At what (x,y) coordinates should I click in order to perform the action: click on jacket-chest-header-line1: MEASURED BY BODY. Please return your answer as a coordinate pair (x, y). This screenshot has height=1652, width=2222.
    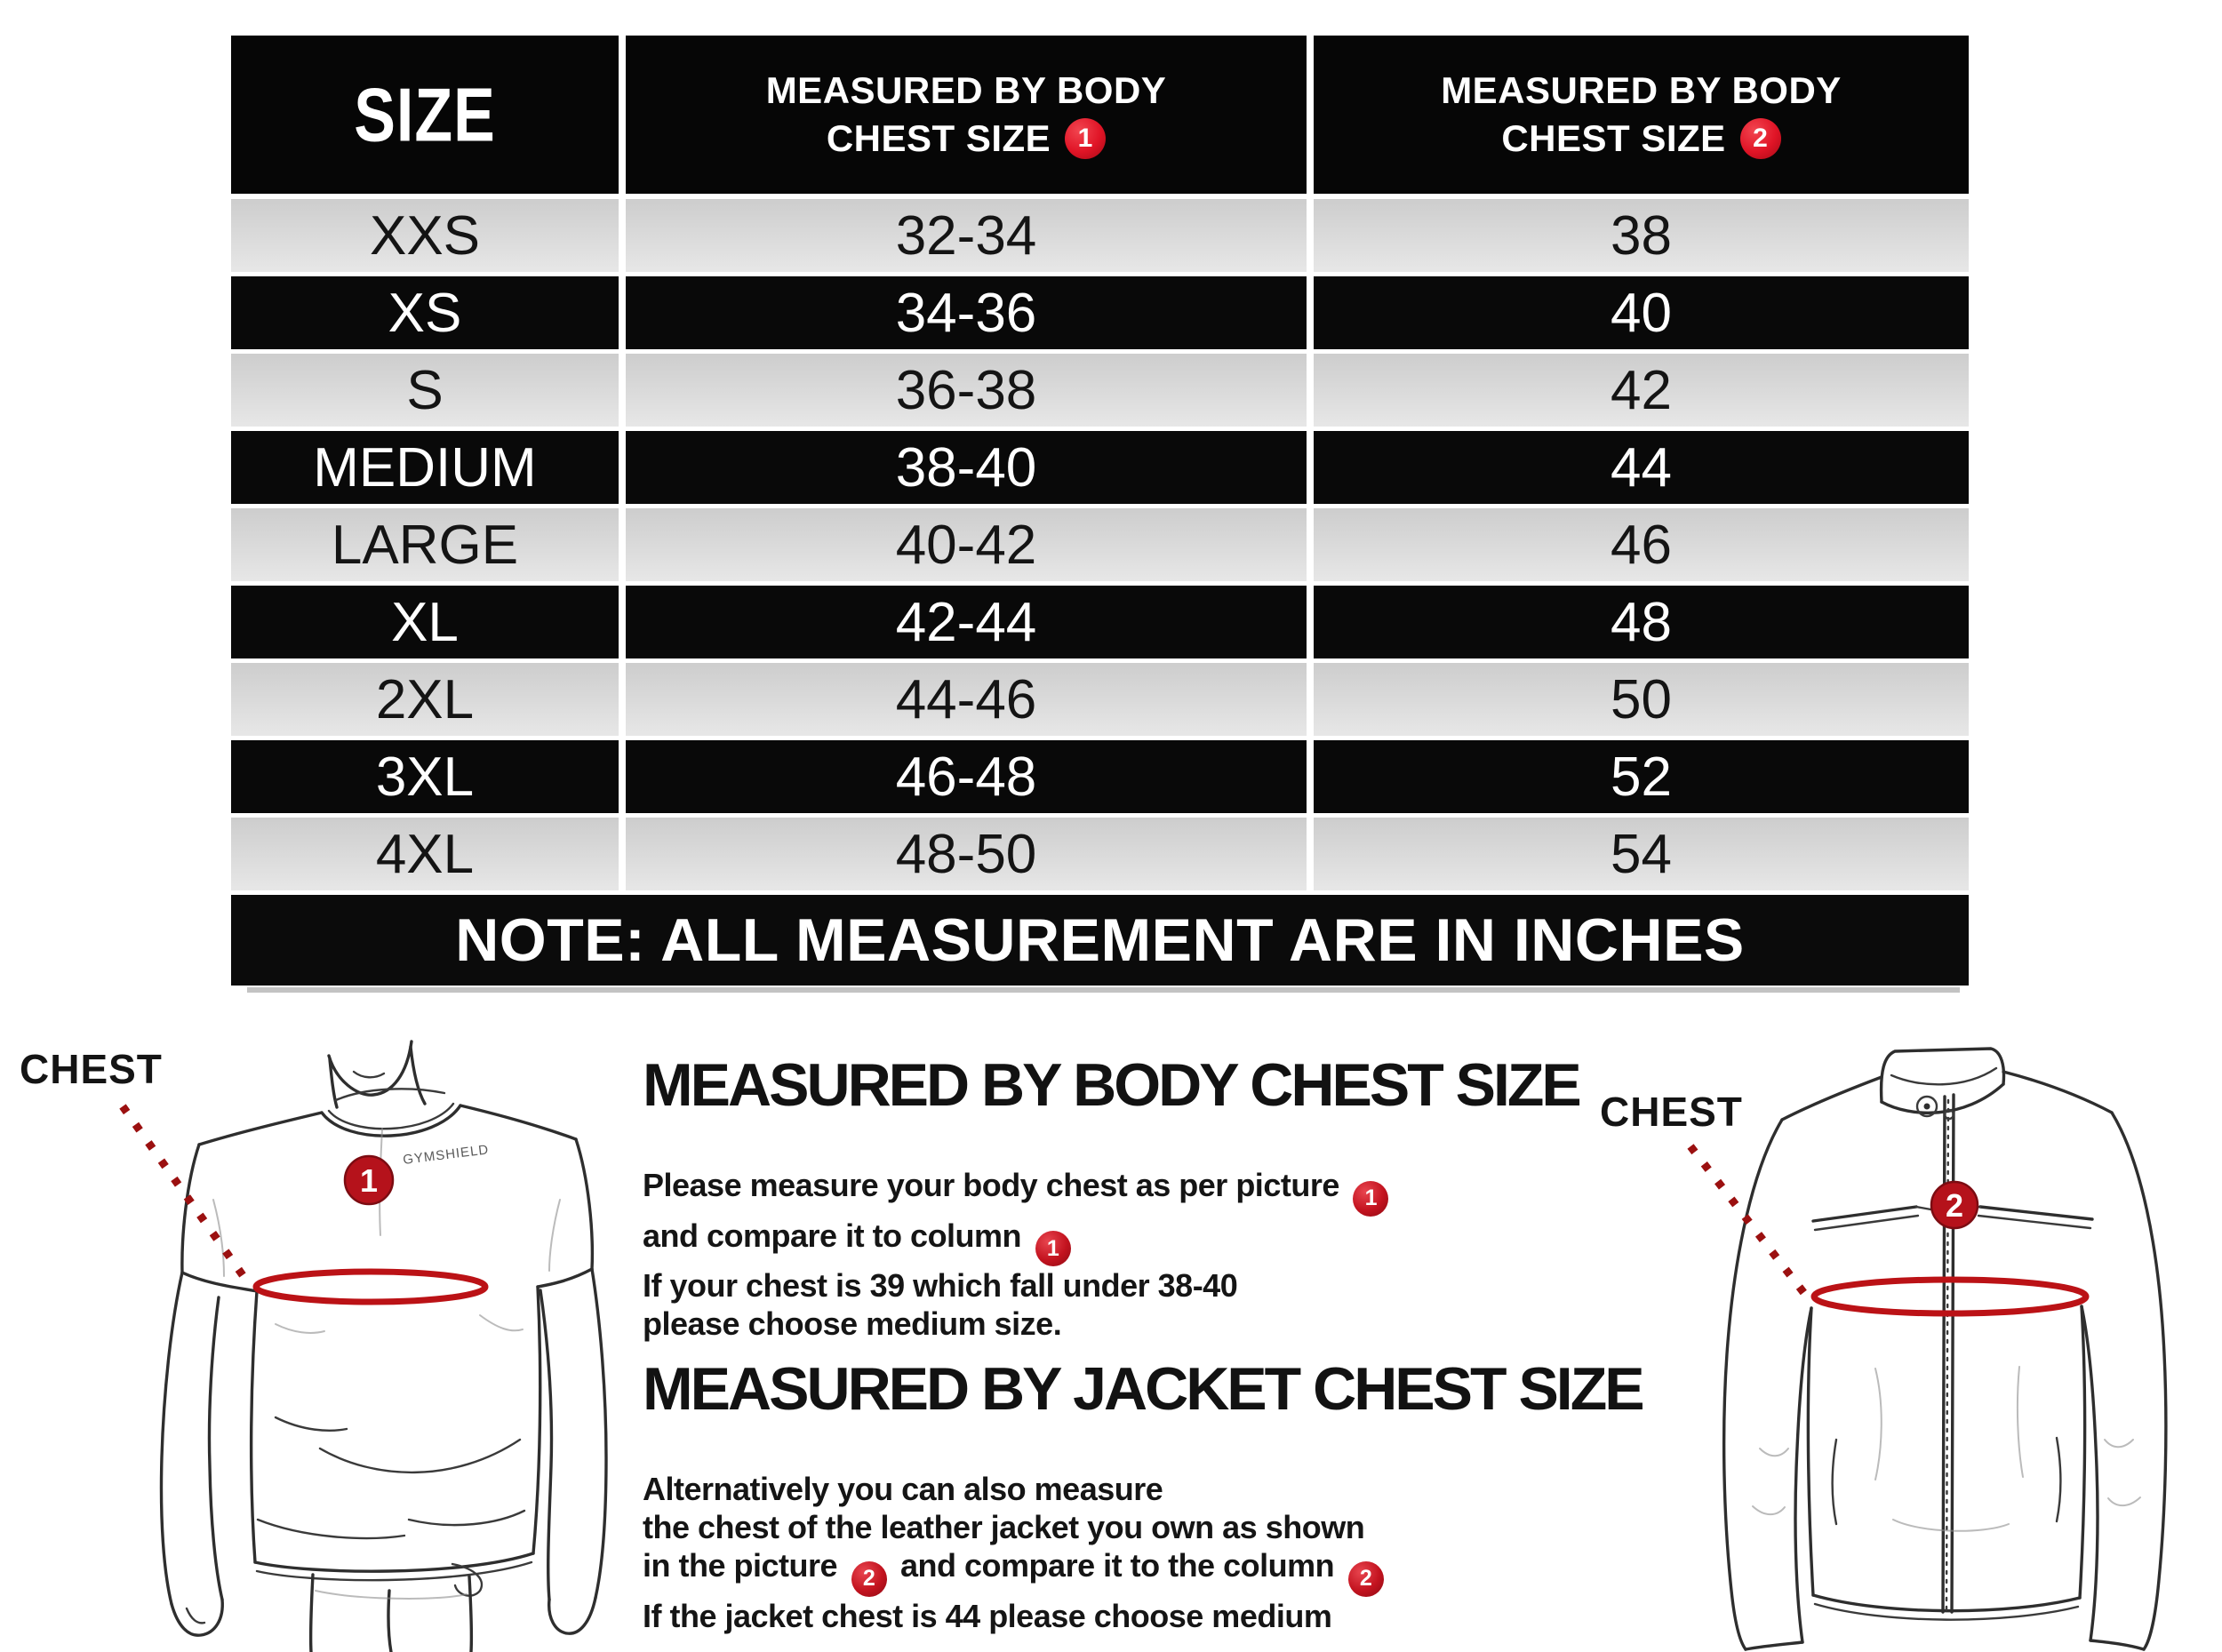
    Looking at the image, I should click on (1641, 90).